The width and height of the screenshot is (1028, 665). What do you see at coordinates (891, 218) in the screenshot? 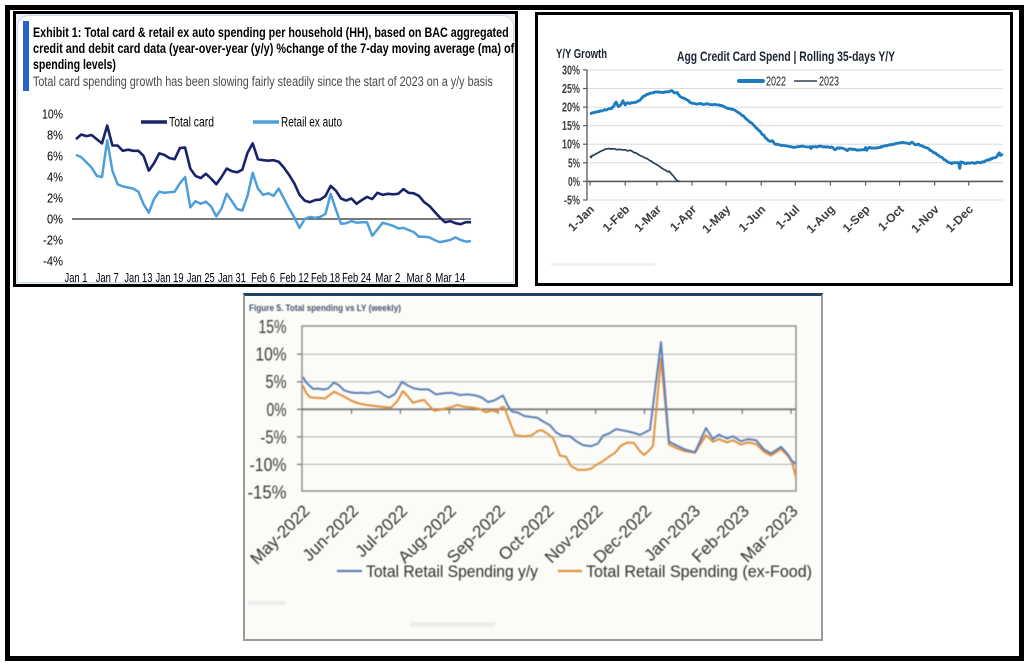
I see `svg-text: 1-Oct` at bounding box center [891, 218].